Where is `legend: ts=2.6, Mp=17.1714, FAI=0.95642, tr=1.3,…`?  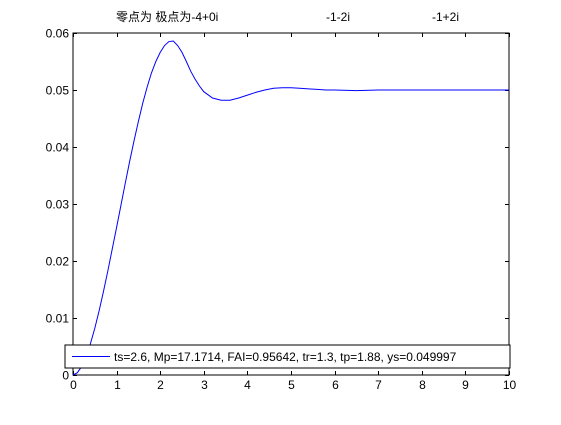 legend: ts=2.6, Mp=17.1714, FAI=0.95642, tr=1.3,… is located at coordinates (287, 356).